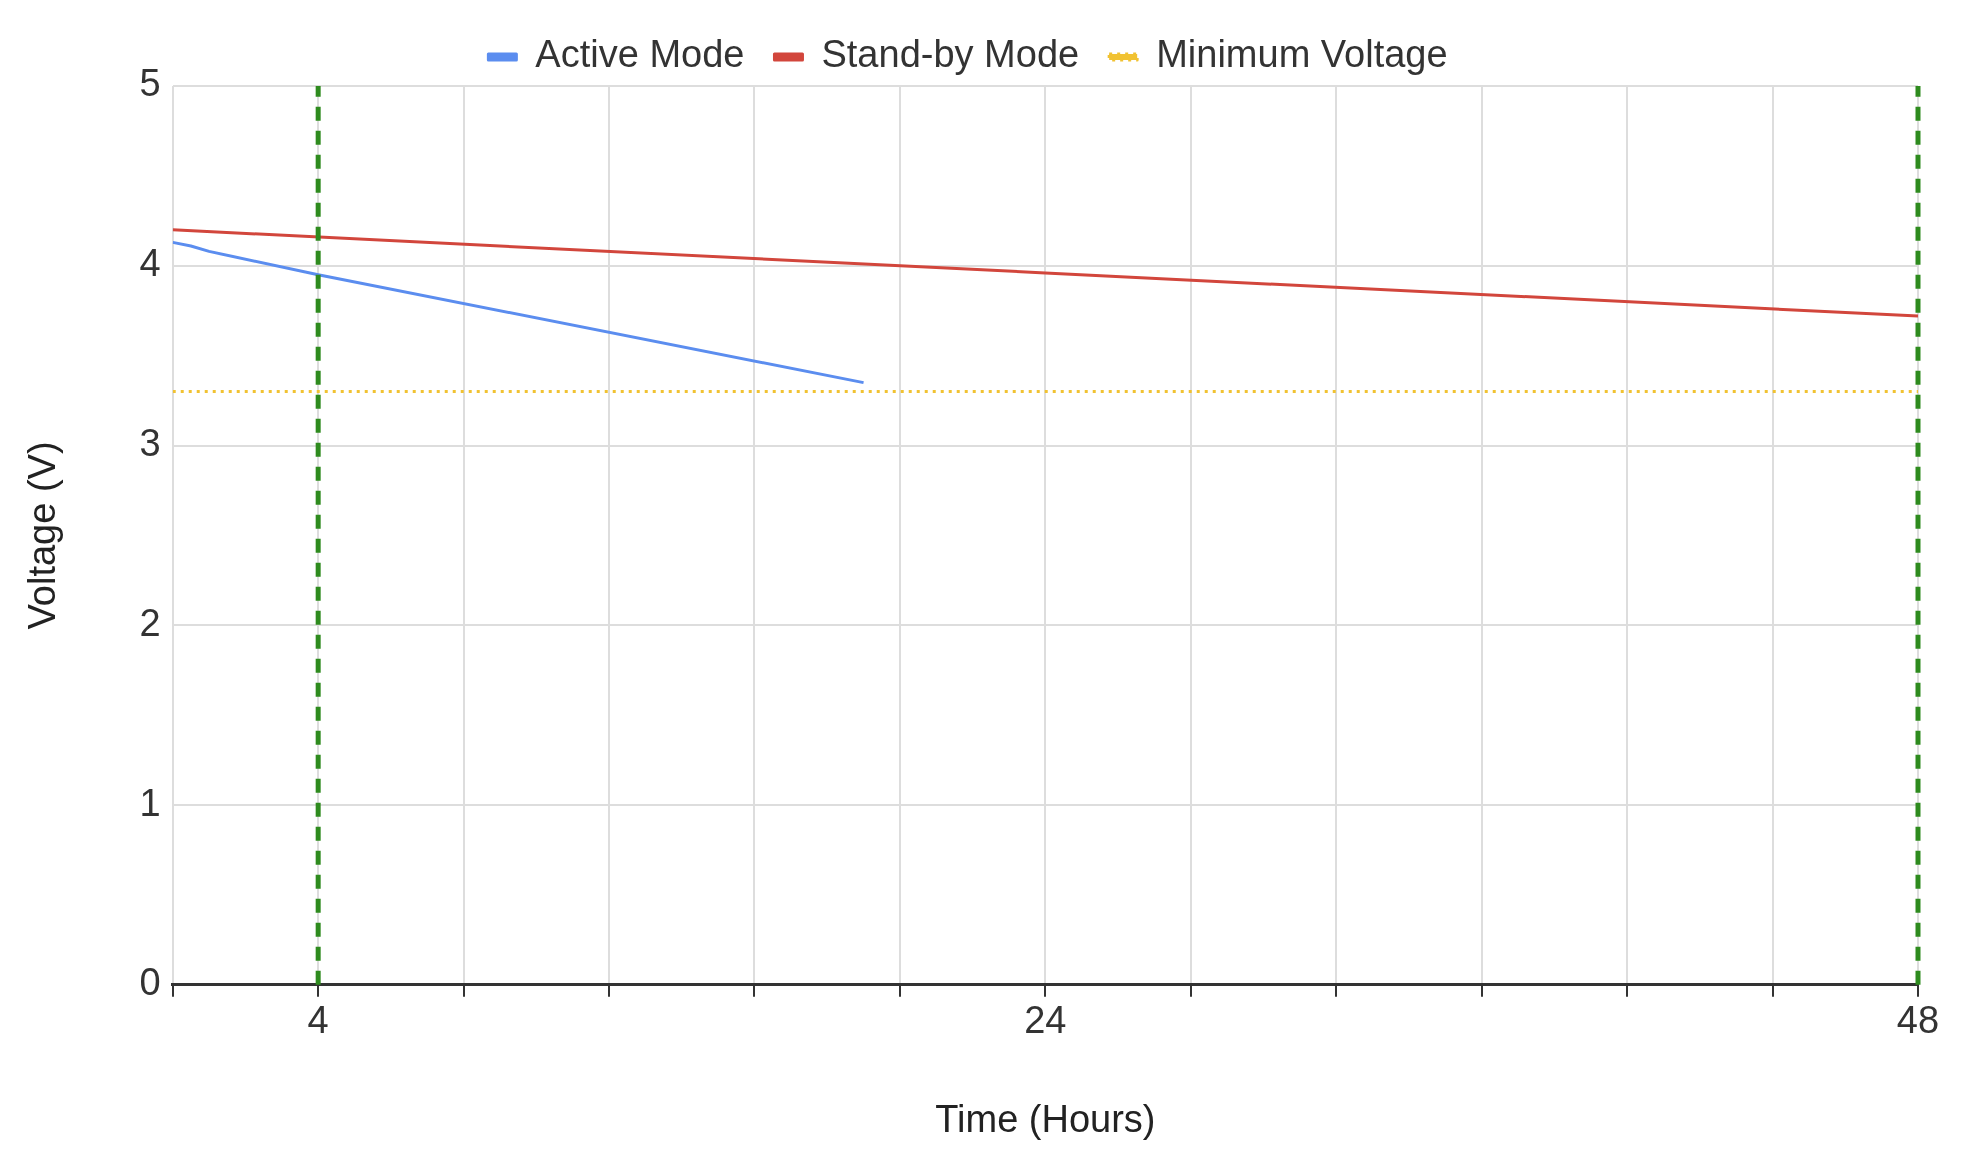 This screenshot has height=1168, width=1963. I want to click on x-tick-label: 4, so click(318, 1020).